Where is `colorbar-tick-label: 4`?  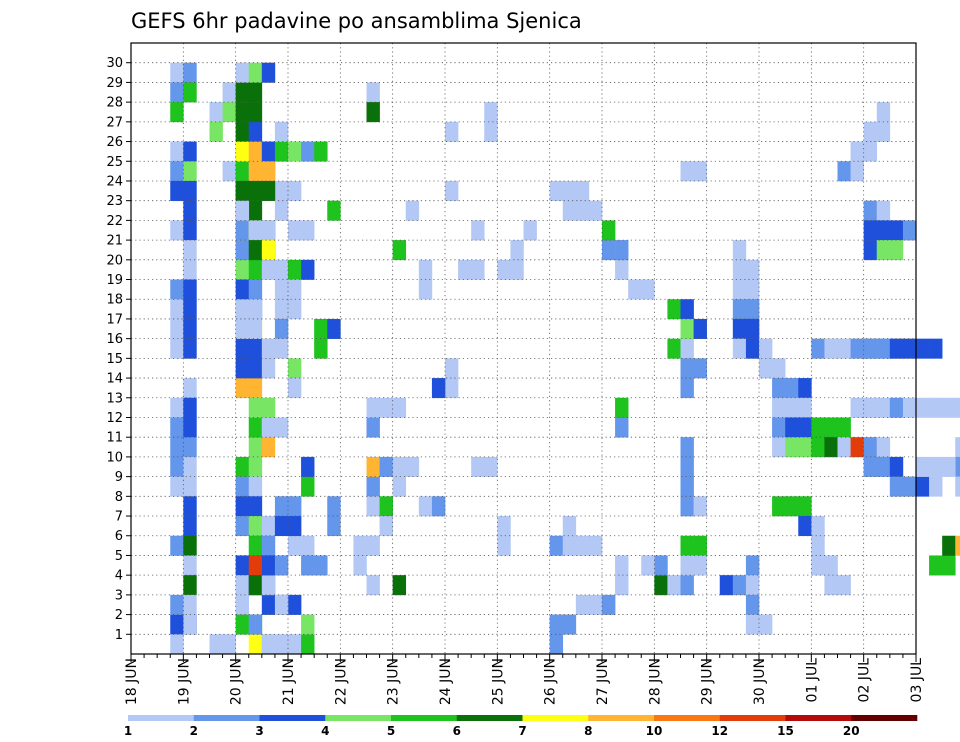 colorbar-tick-label: 4 is located at coordinates (325, 731).